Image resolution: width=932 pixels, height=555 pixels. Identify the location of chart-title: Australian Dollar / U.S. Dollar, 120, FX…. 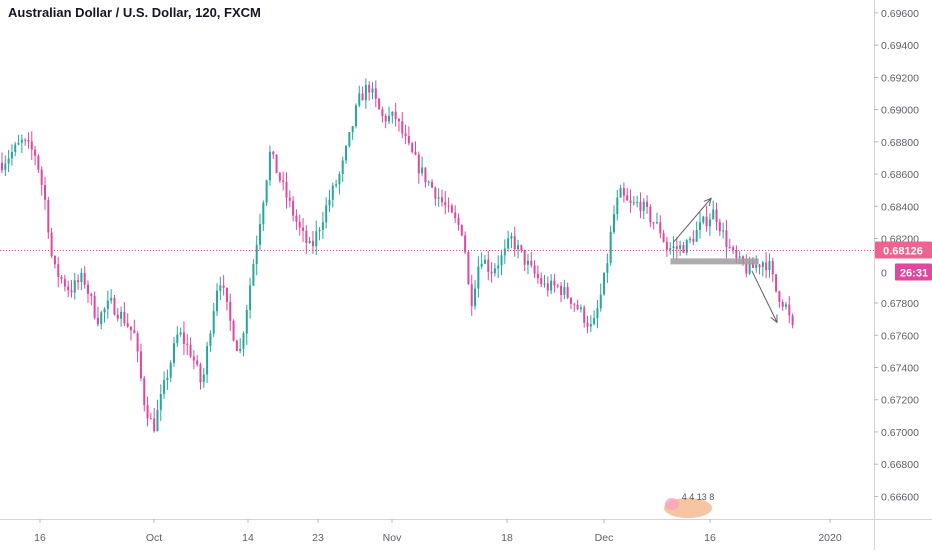
(134, 12).